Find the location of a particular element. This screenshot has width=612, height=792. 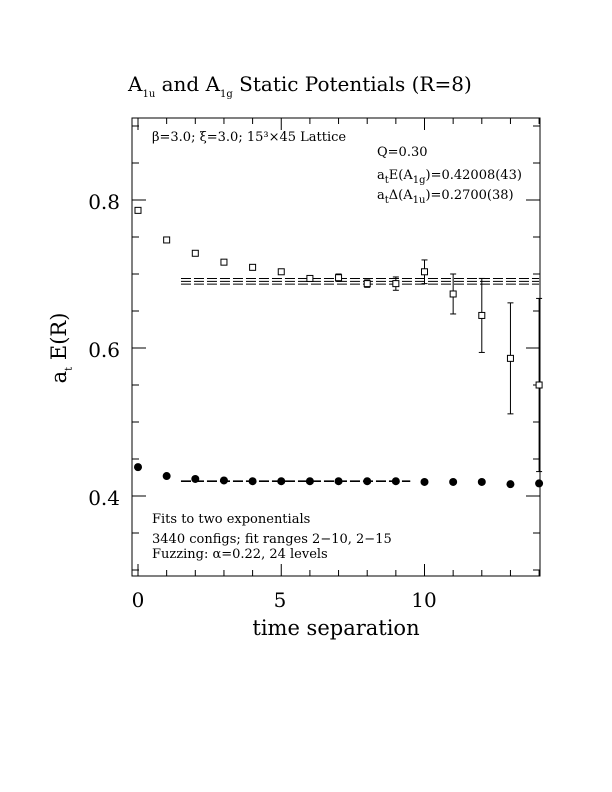

chart-title: A1u and A1g Static Potentials (R=8) is located at coordinates (299, 86).